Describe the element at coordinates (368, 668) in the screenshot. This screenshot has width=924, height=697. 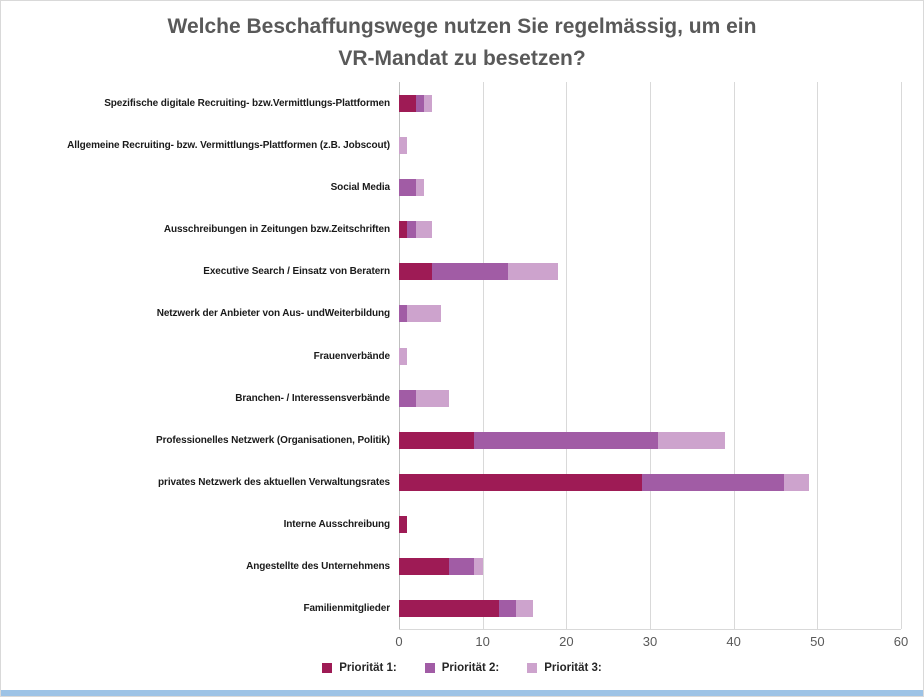
I see `legend-label: Priorität 1:` at that location.